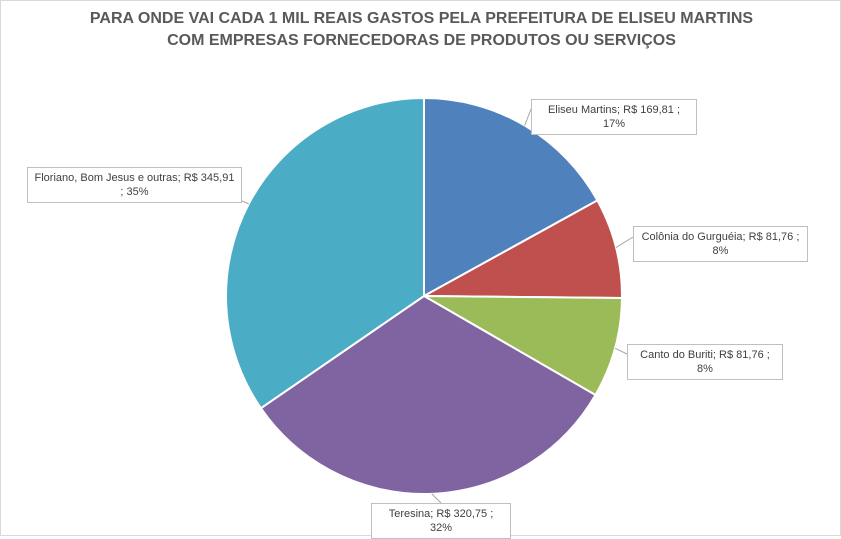  What do you see at coordinates (522, 345) in the screenshot?
I see `pie-slice-canto-do-buriti` at bounding box center [522, 345].